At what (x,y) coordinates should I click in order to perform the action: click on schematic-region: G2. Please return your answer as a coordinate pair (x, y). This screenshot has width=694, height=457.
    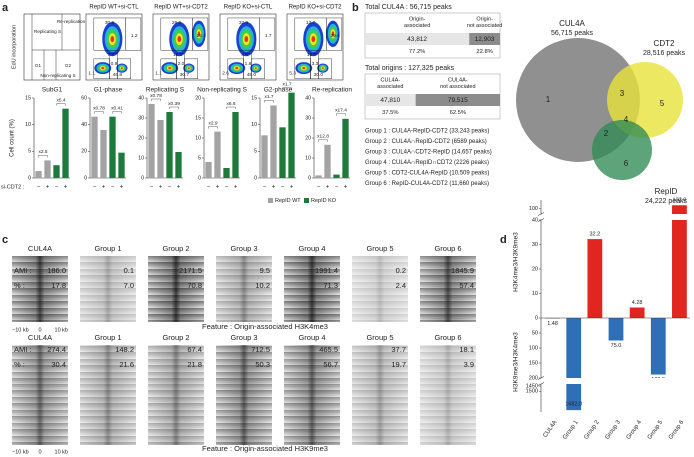
    Looking at the image, I should click on (68, 65).